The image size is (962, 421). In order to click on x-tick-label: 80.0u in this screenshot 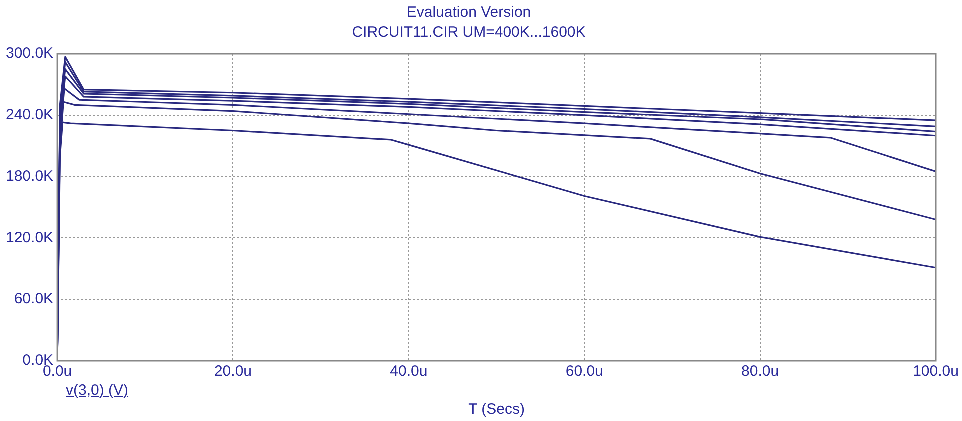, I will do `click(761, 371)`.